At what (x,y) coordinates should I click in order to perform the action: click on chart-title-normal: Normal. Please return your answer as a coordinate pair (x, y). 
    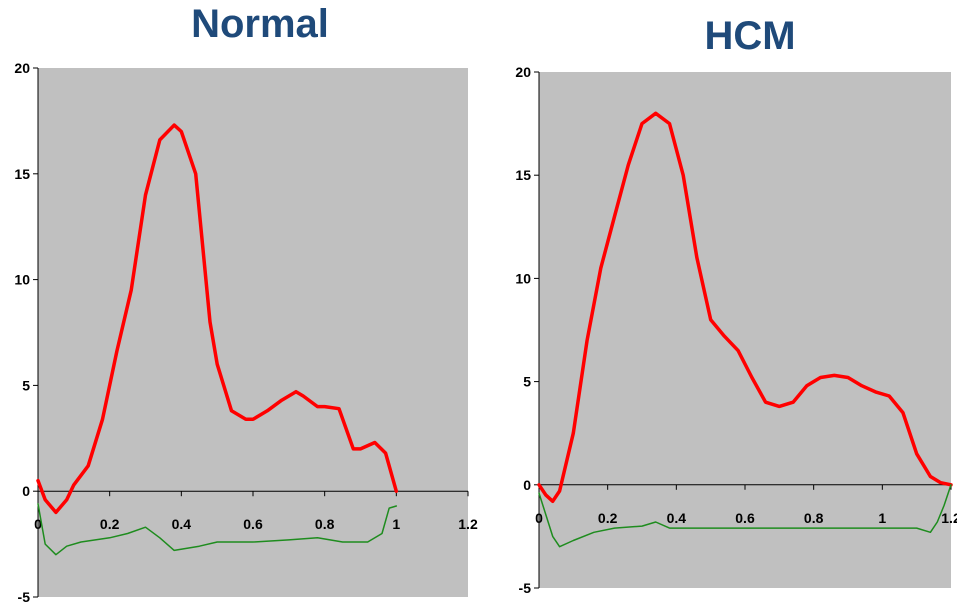
    Looking at the image, I should click on (260, 24).